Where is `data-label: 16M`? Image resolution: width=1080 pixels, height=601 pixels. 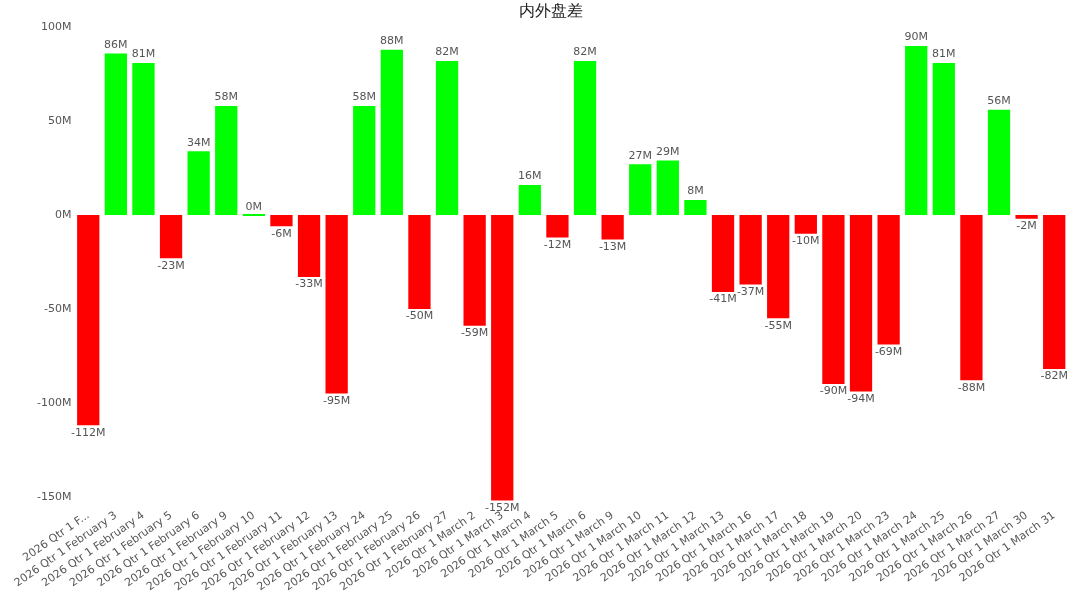 data-label: 16M is located at coordinates (530, 176).